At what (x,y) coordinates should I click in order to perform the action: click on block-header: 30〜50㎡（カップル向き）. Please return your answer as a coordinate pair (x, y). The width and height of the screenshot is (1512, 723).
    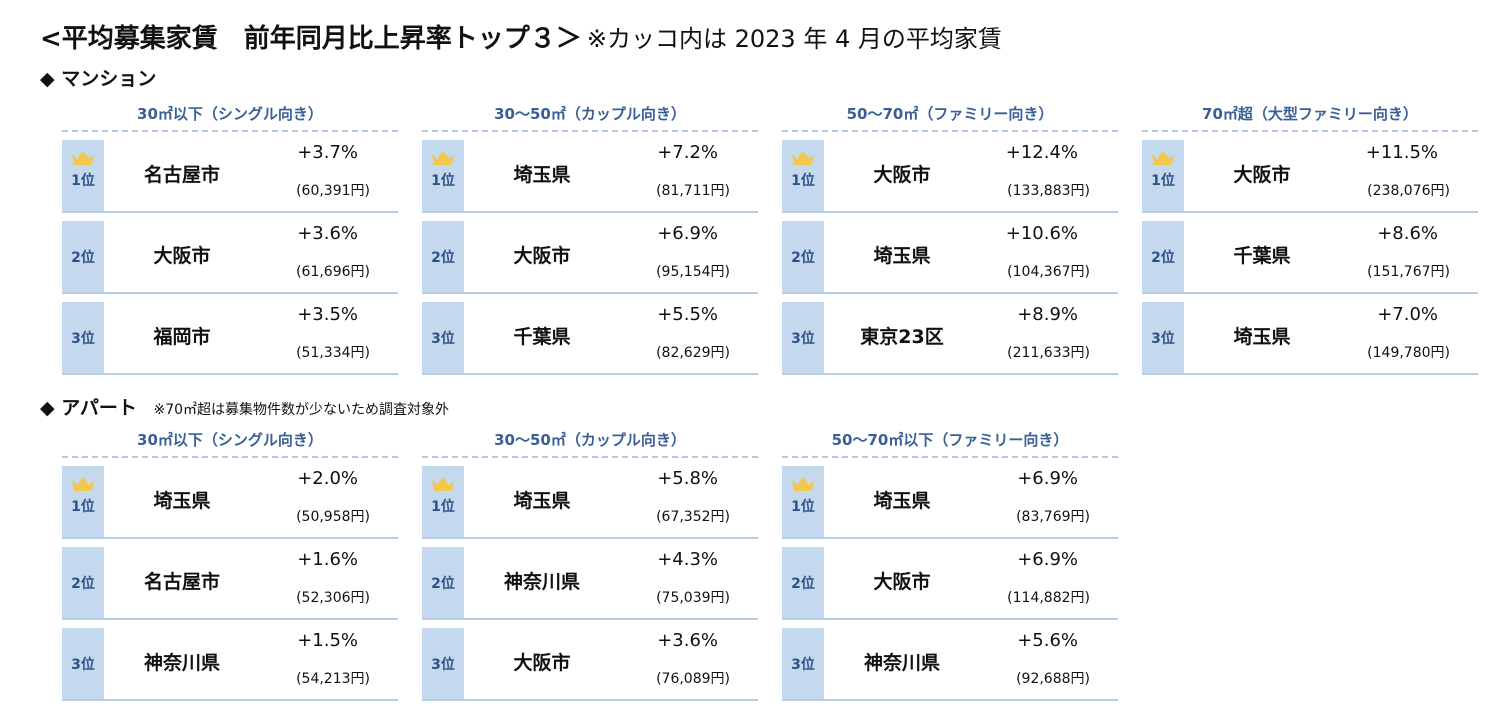
    Looking at the image, I should click on (590, 115).